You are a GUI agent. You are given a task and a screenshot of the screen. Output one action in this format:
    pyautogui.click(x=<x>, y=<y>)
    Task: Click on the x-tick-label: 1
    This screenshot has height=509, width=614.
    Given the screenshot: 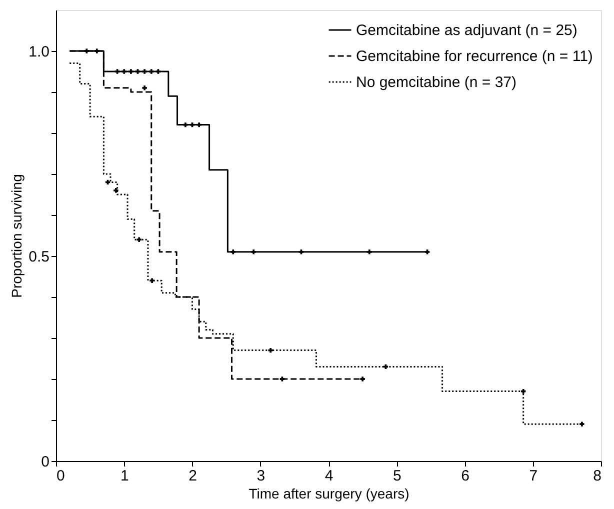 What is the action you would take?
    pyautogui.click(x=124, y=476)
    